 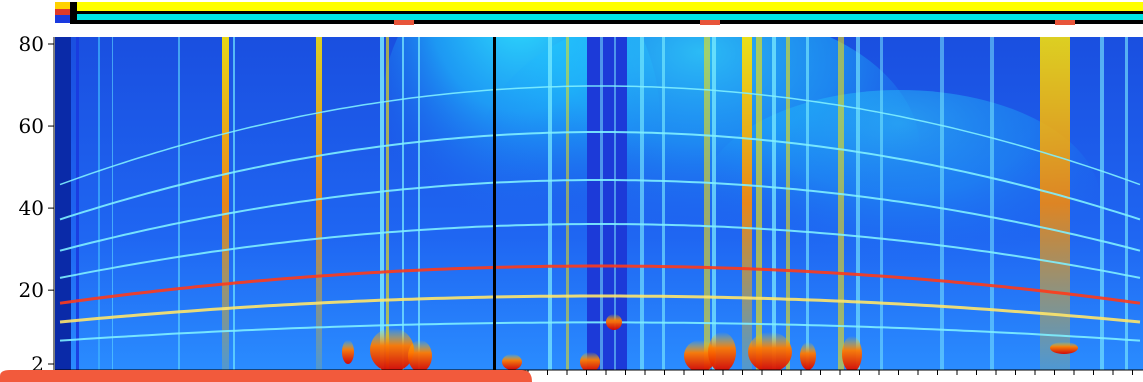 What do you see at coordinates (62, 19) in the screenshot?
I see `status-legend-swatch-blue` at bounding box center [62, 19].